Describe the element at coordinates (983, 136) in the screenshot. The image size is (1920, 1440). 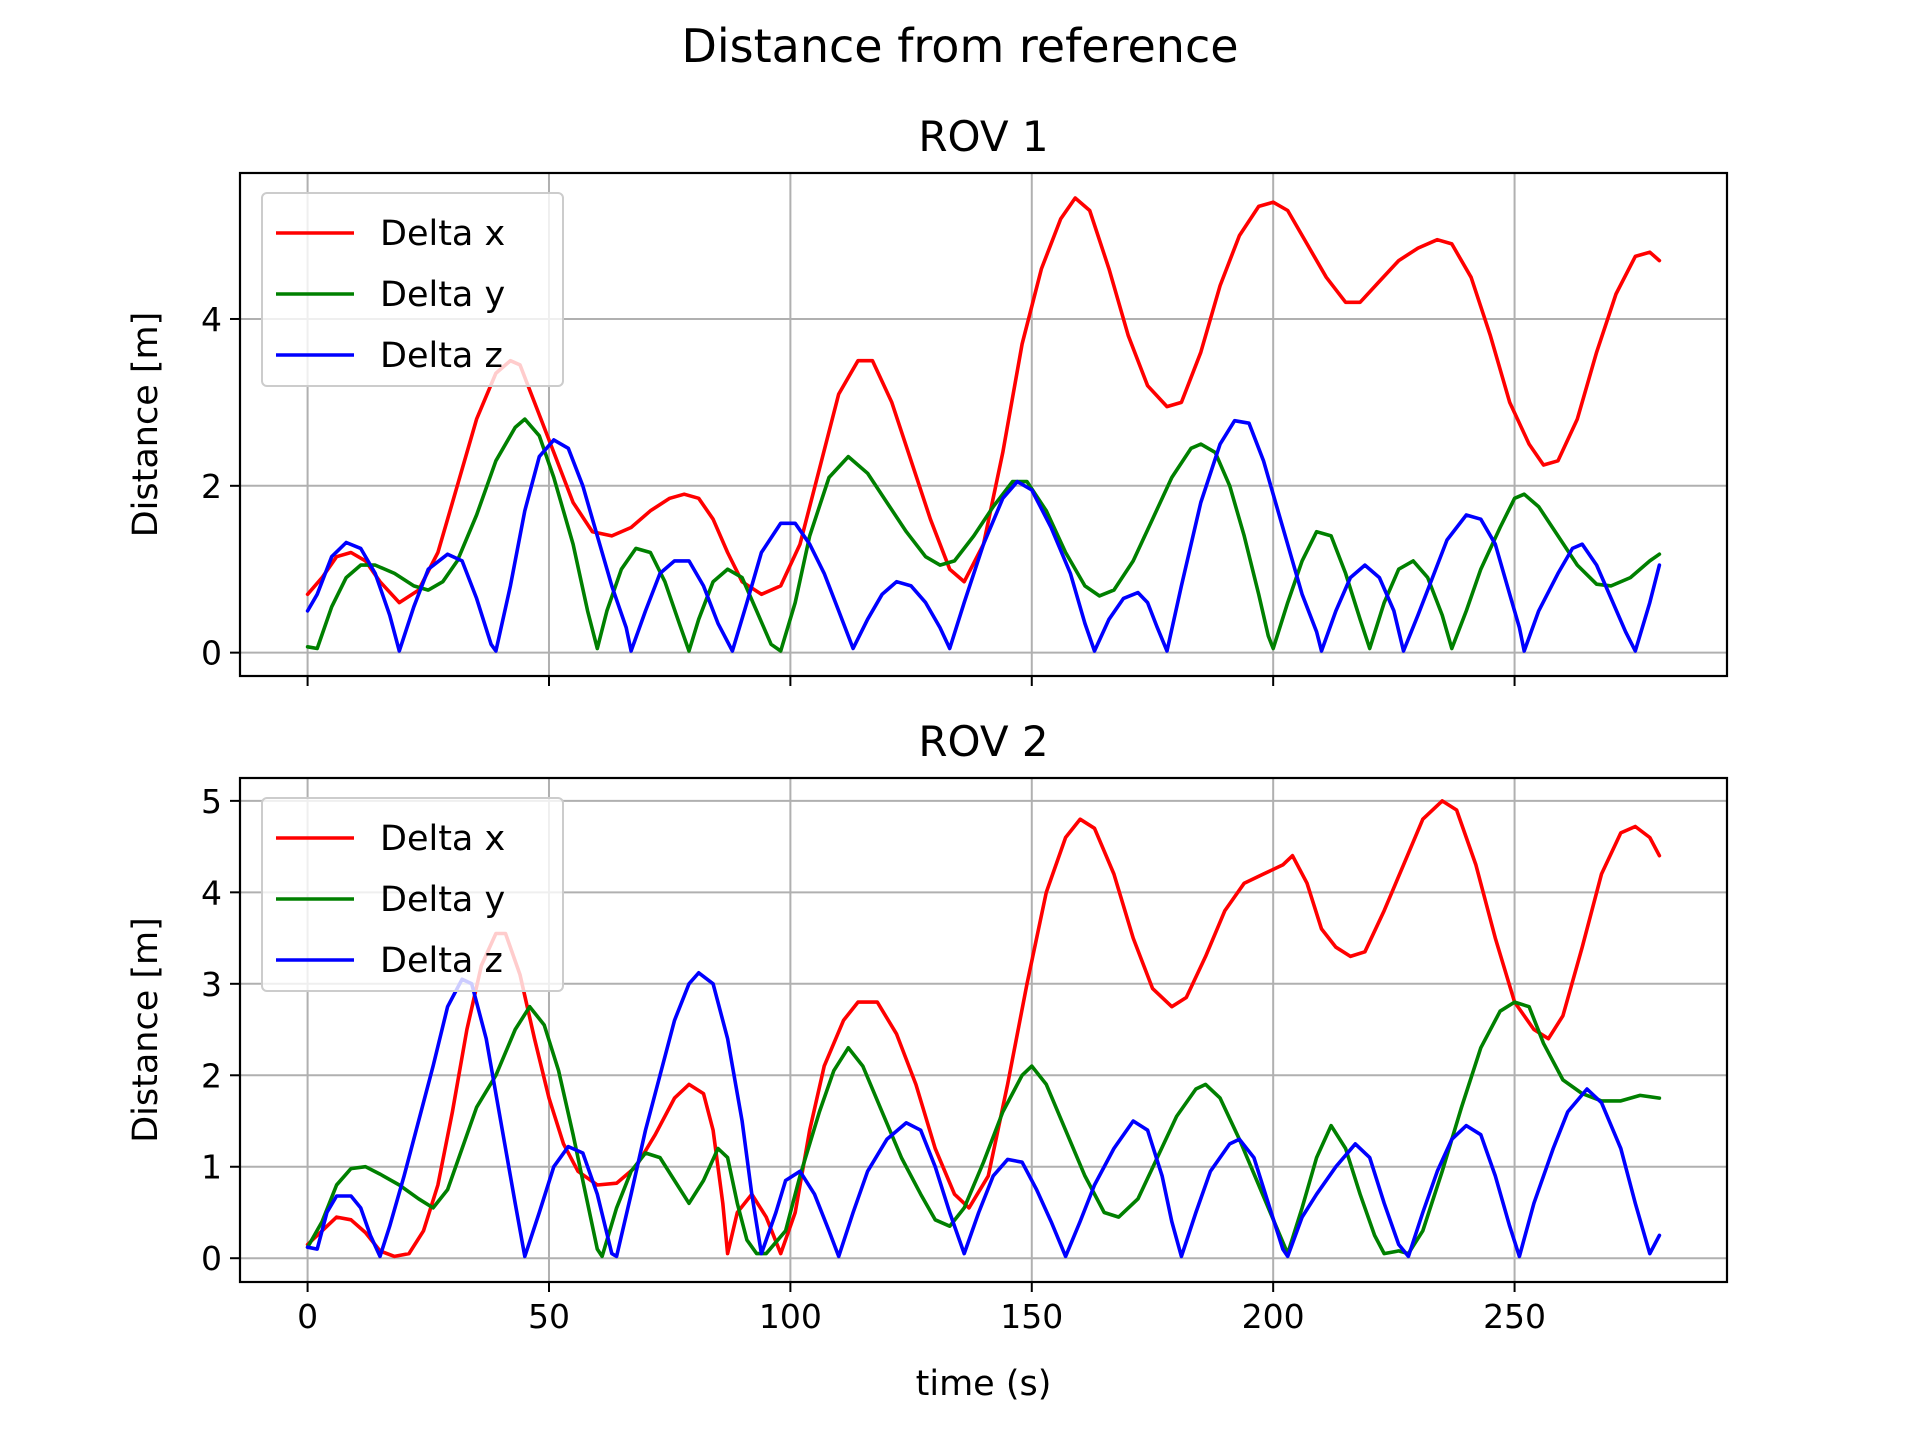
I see `subplot-title: ROV 1` at that location.